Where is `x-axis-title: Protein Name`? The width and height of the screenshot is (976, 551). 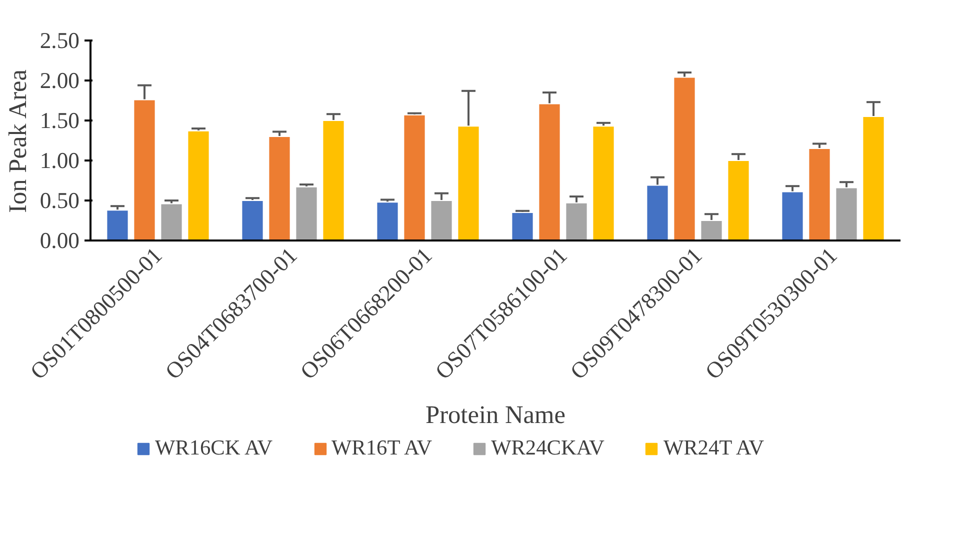
x-axis-title: Protein Name is located at coordinates (496, 414).